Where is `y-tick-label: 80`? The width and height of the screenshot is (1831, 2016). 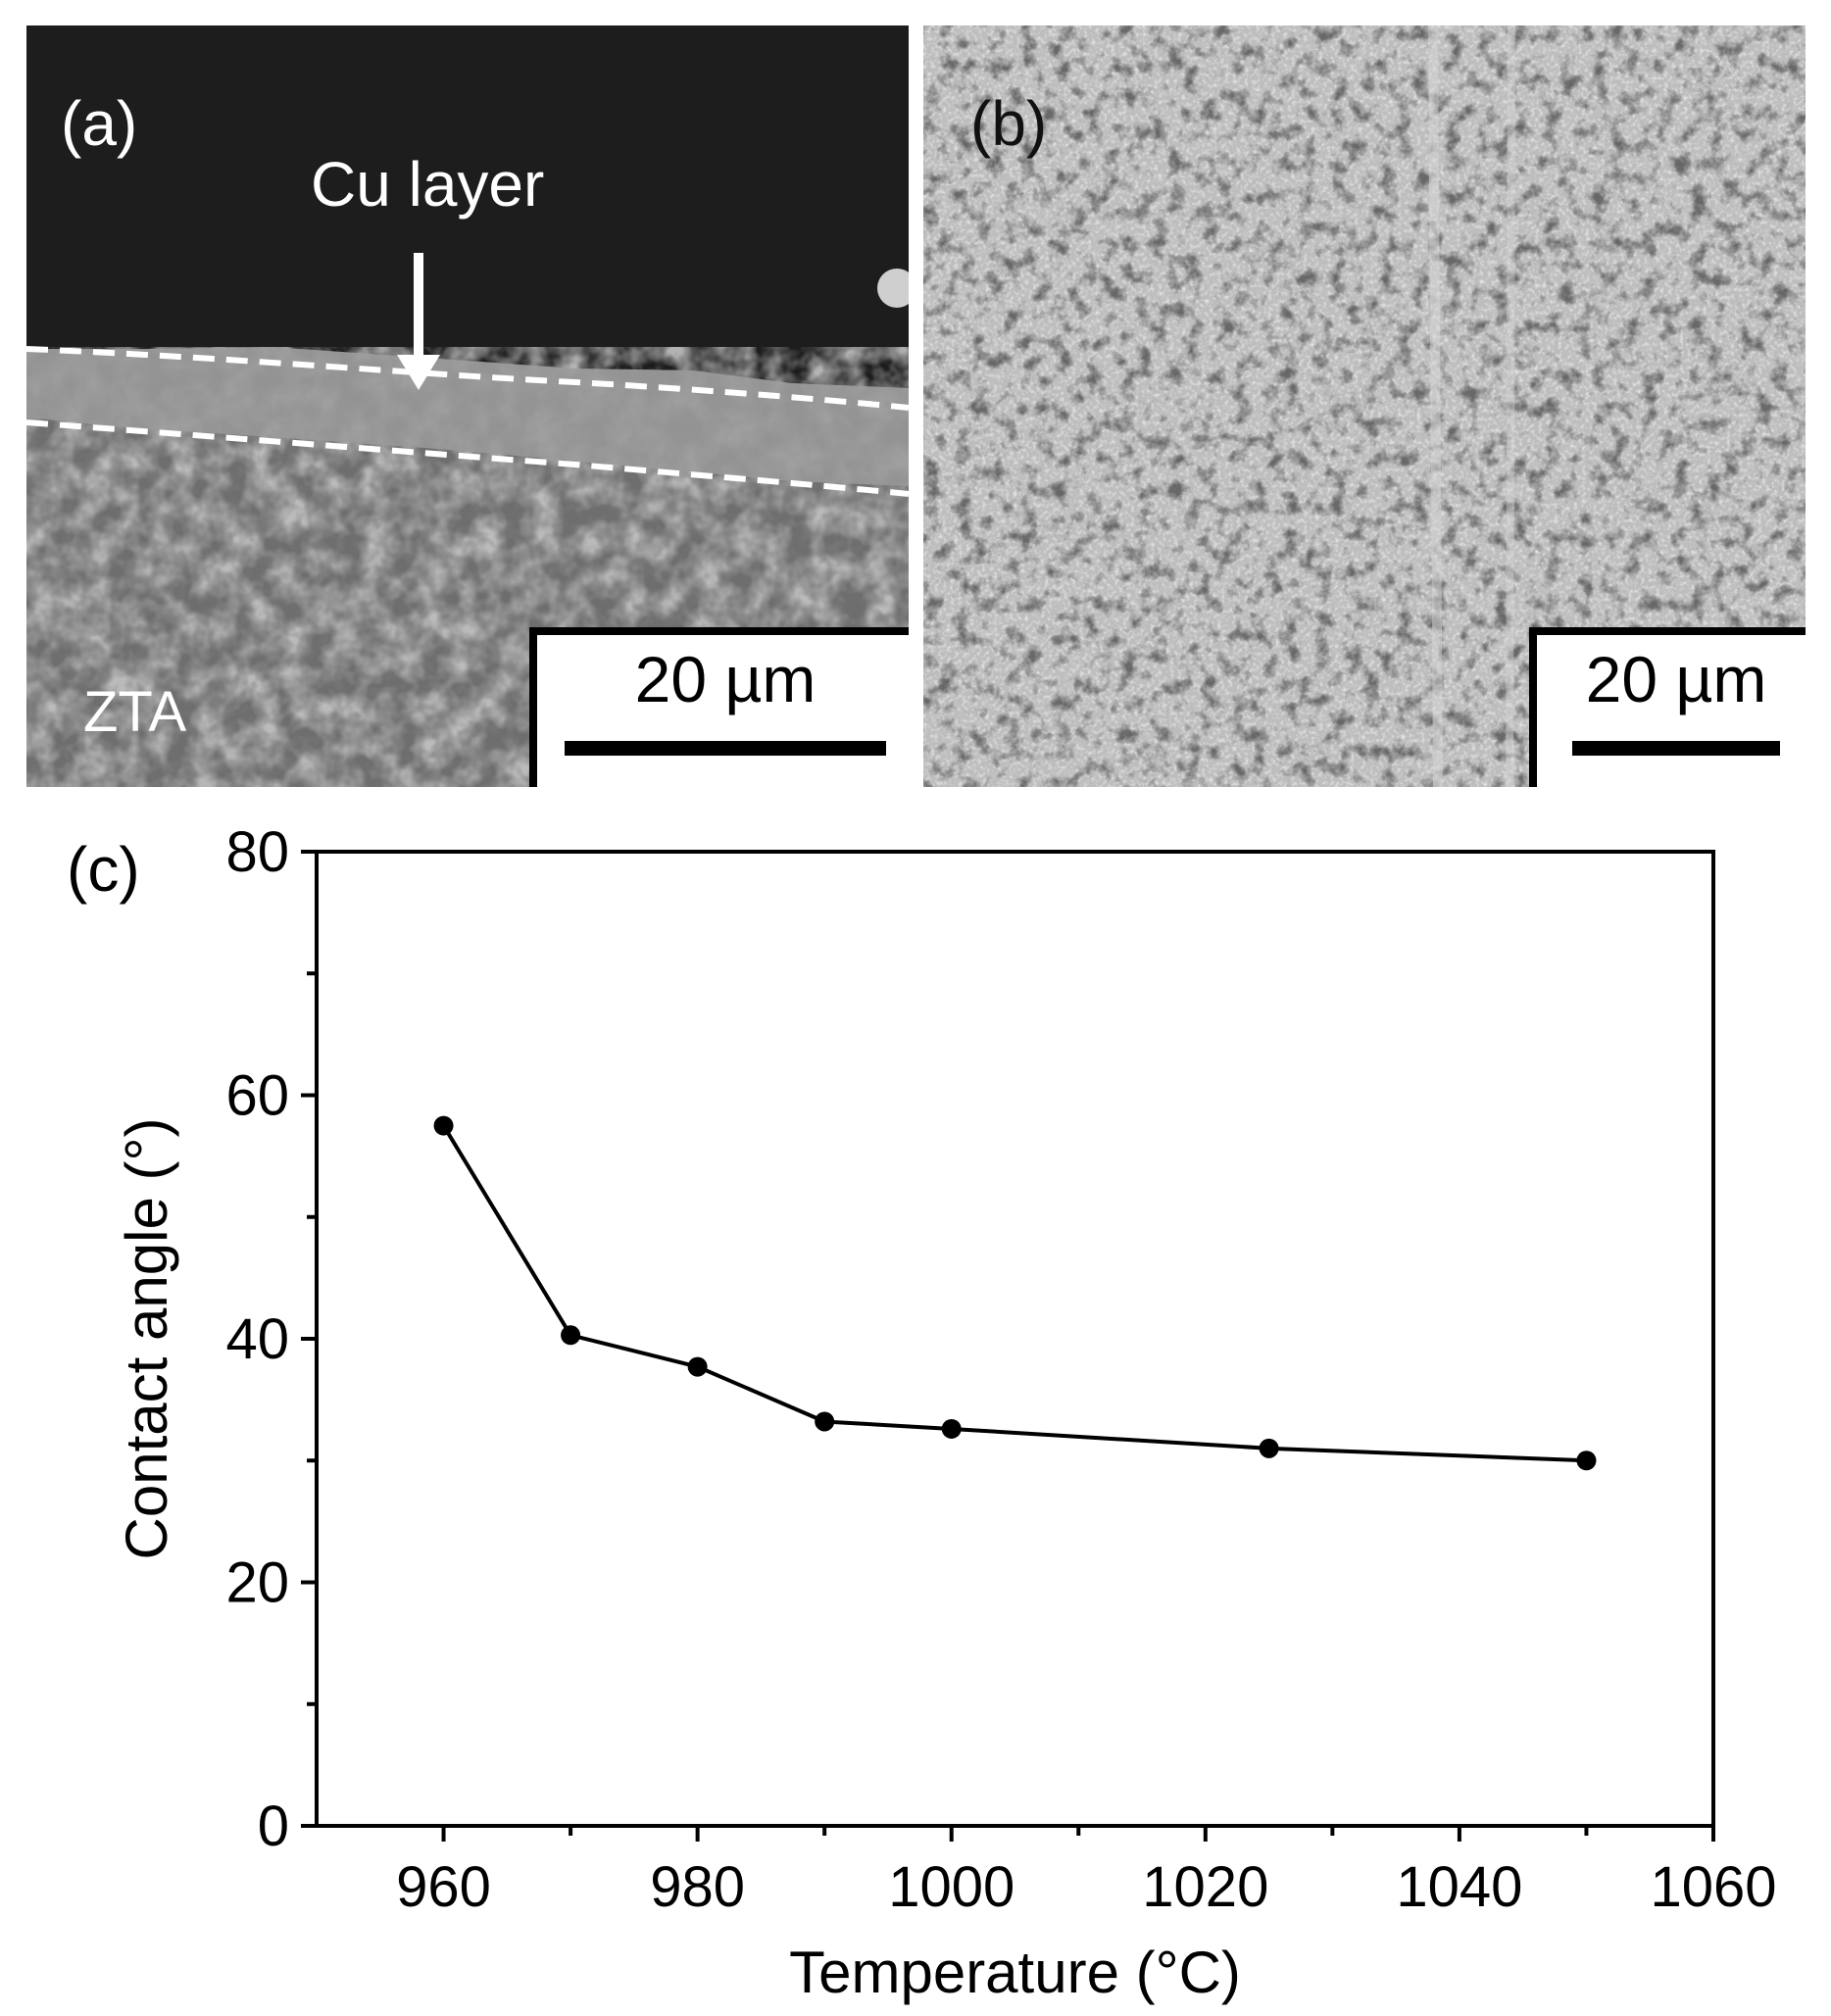 y-tick-label: 80 is located at coordinates (257, 852).